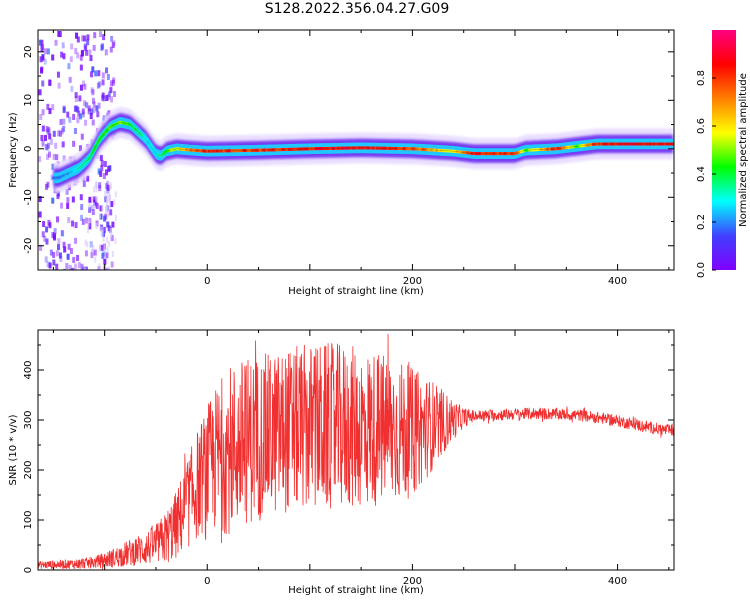  Describe the element at coordinates (13, 150) in the screenshot. I see `spectrogram-y-axis-label: Frequency (Hz)` at that location.